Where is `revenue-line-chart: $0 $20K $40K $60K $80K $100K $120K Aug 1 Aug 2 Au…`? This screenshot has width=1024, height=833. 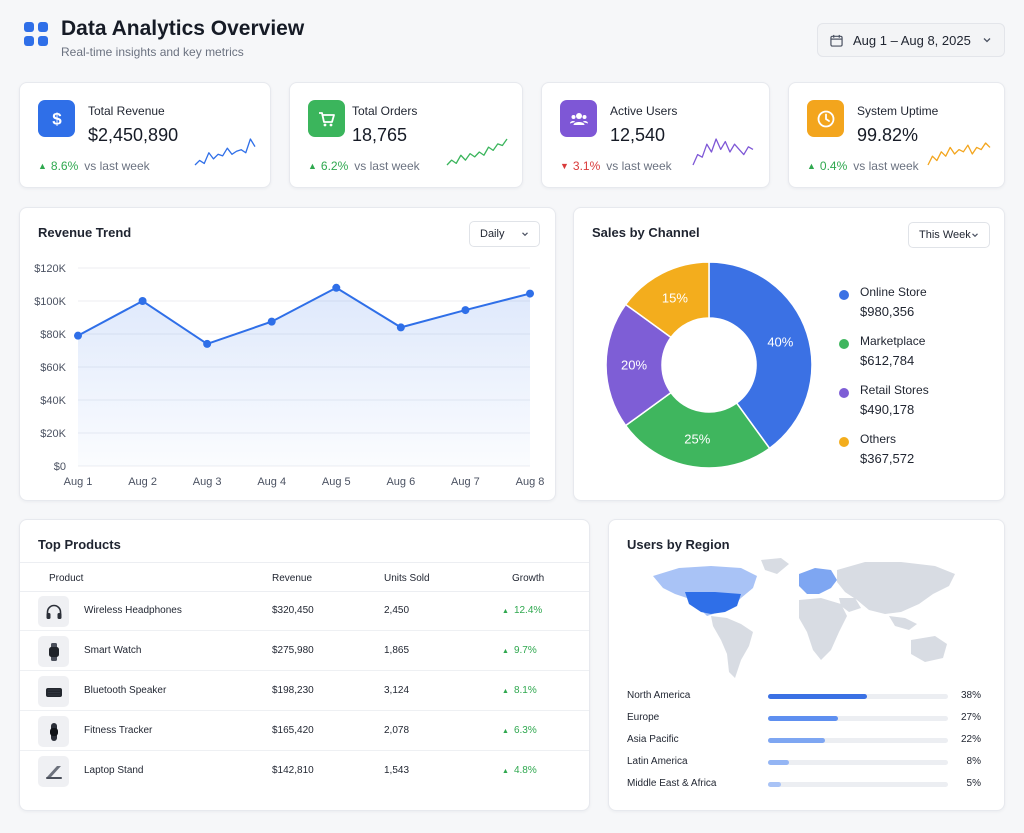
revenue-line-chart: $0 $20K $40K $60K $80K $100K $120K Aug 1 Aug 2 Au… is located at coordinates (289, 375).